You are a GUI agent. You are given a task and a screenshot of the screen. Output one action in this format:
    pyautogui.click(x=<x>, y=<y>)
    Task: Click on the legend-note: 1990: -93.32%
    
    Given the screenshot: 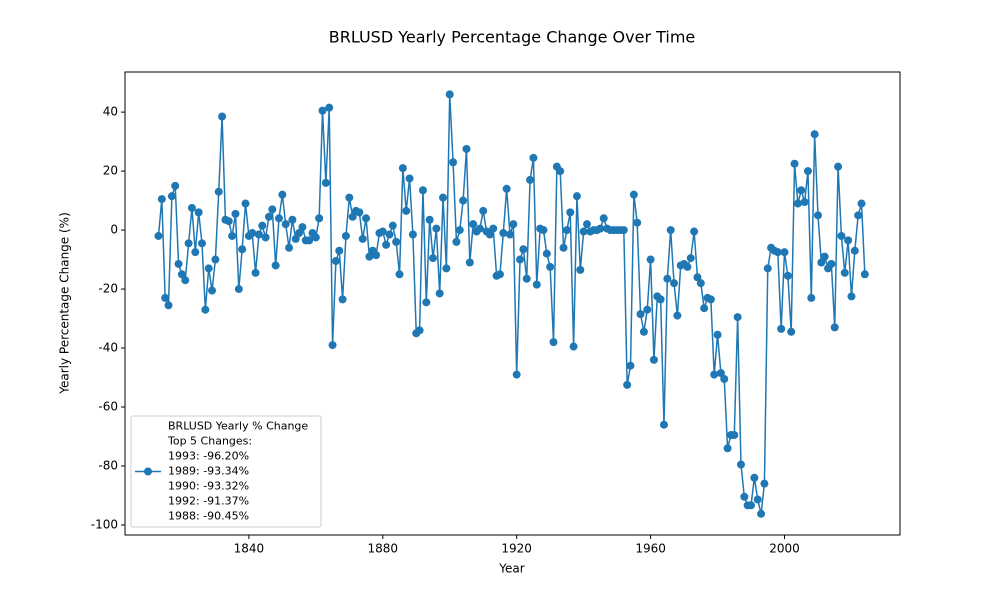 What is the action you would take?
    pyautogui.click(x=208, y=486)
    